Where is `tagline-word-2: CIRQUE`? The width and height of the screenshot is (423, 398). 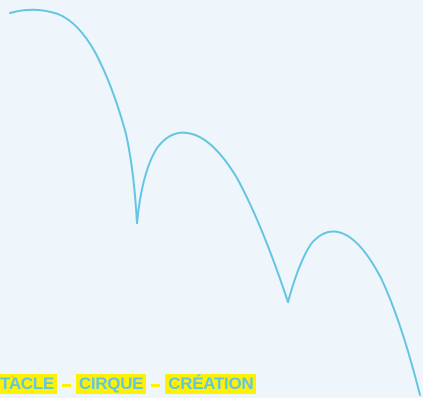 tagline-word-2: CIRQUE is located at coordinates (111, 384).